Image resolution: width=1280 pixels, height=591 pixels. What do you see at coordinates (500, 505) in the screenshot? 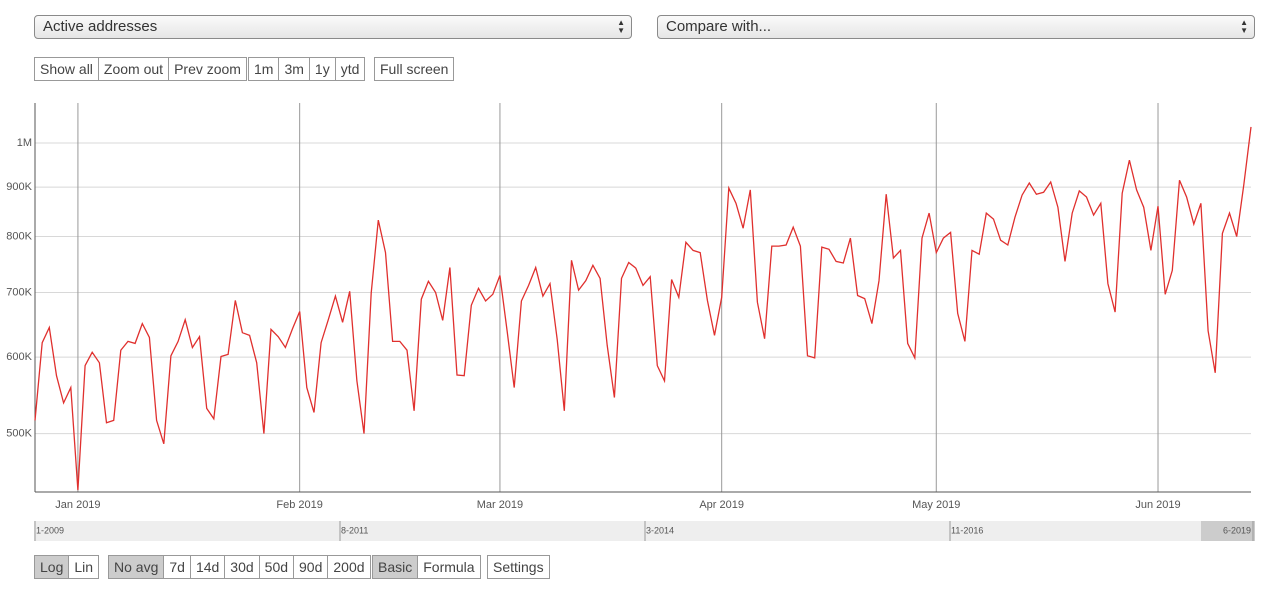
I see `x-tick-label: Mar 2019` at bounding box center [500, 505].